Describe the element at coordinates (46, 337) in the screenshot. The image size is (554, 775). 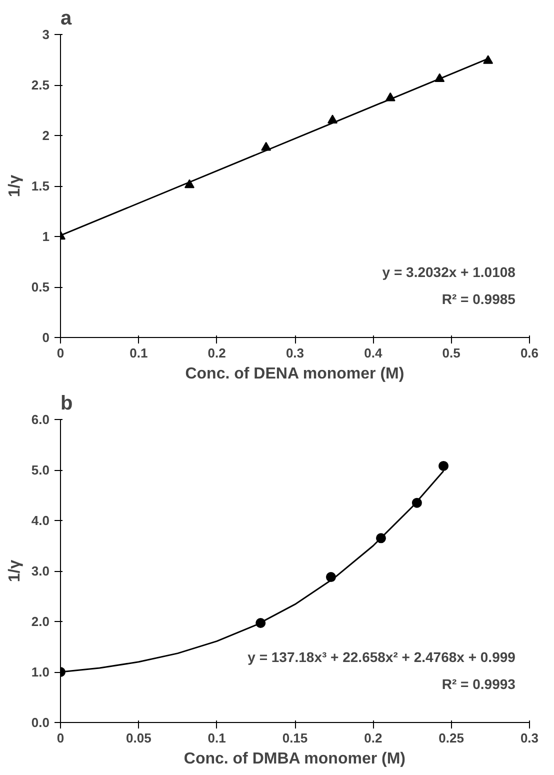
I see `y-tick-label: 0` at that location.